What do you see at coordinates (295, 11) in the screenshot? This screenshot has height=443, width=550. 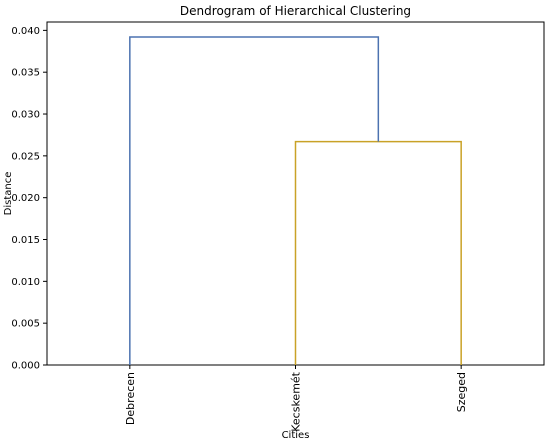 I see `chart-title: Dendrogram of Hierarchical Clustering` at bounding box center [295, 11].